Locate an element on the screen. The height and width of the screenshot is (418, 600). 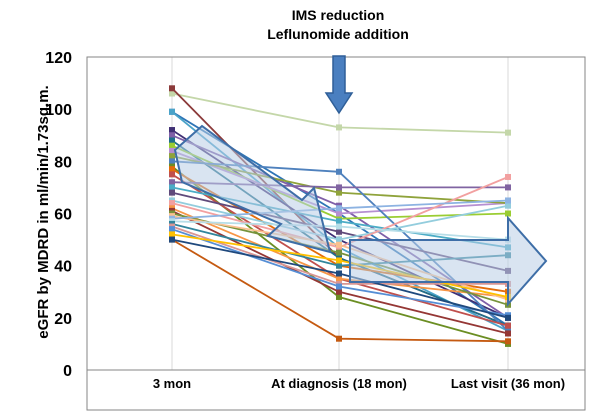
y-tick-label-4: 80 is located at coordinates (63, 162).